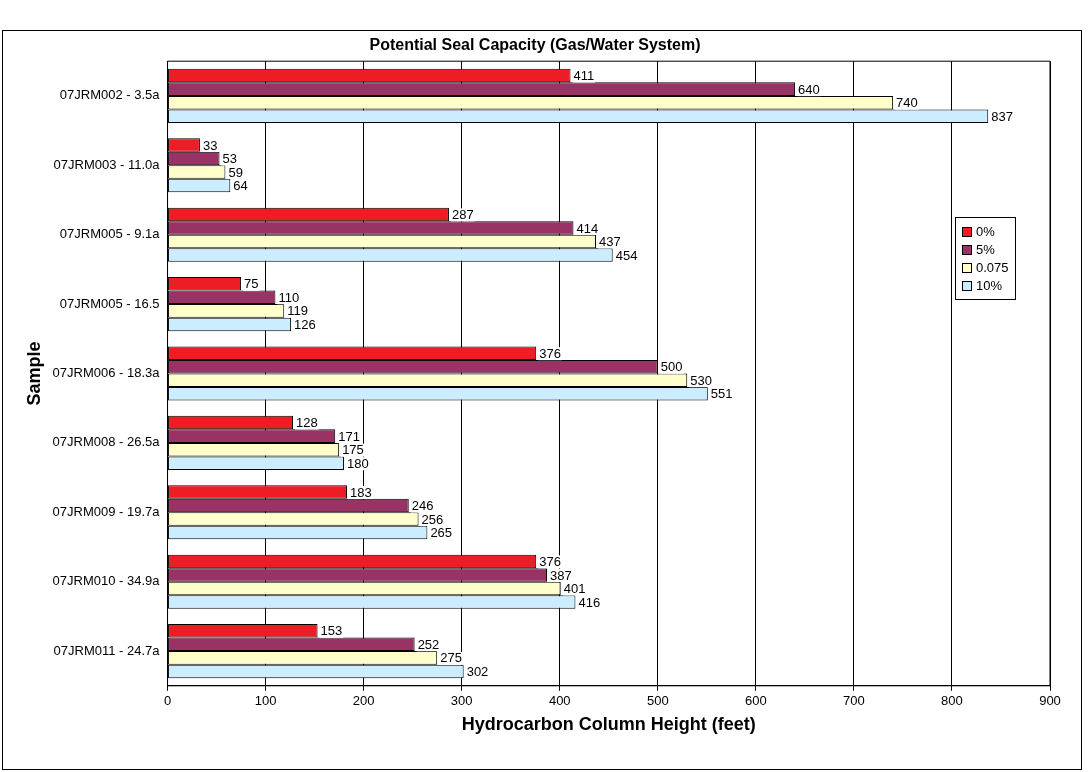  I want to click on y-tick-label: 07JRM011 - 24.7a, so click(107, 650).